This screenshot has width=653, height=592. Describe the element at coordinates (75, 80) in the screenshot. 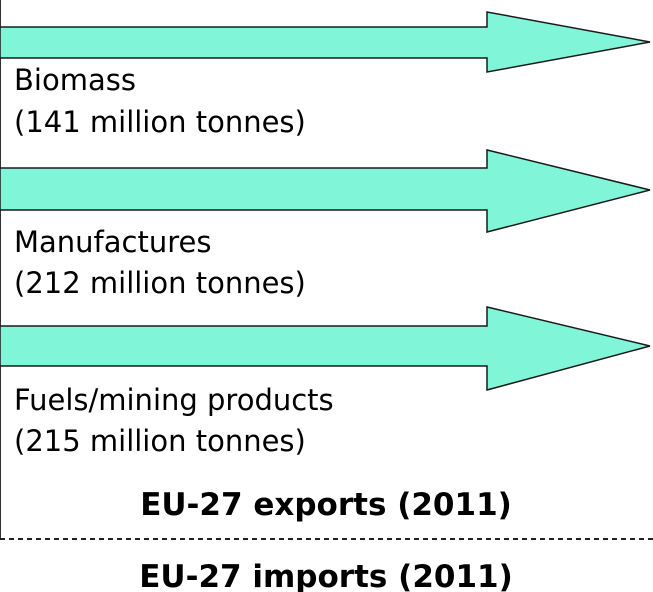

I see `flow-label: Biomass` at that location.